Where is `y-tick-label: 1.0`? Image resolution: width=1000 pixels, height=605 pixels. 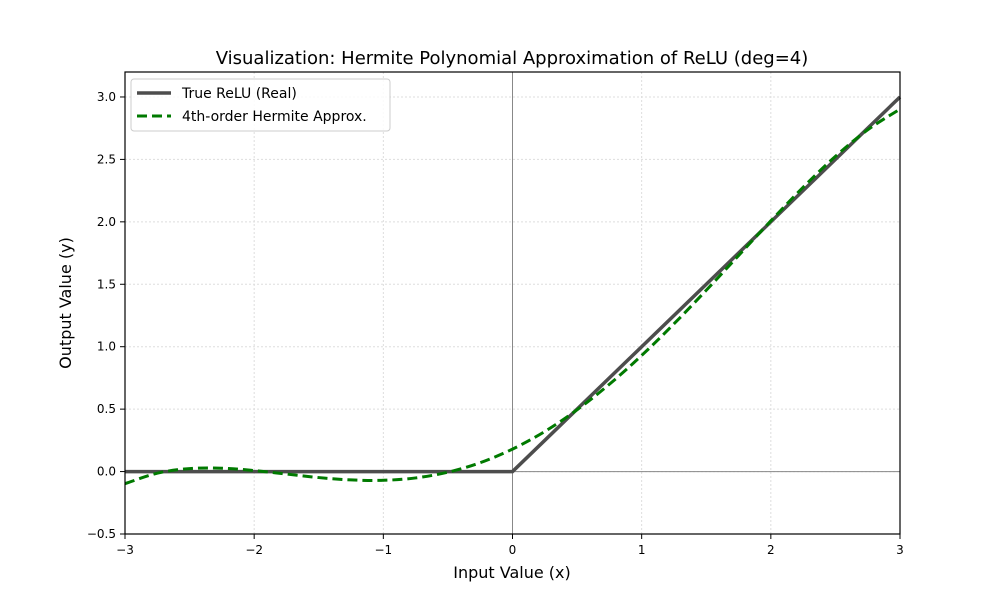 y-tick-label: 1.0 is located at coordinates (106, 347).